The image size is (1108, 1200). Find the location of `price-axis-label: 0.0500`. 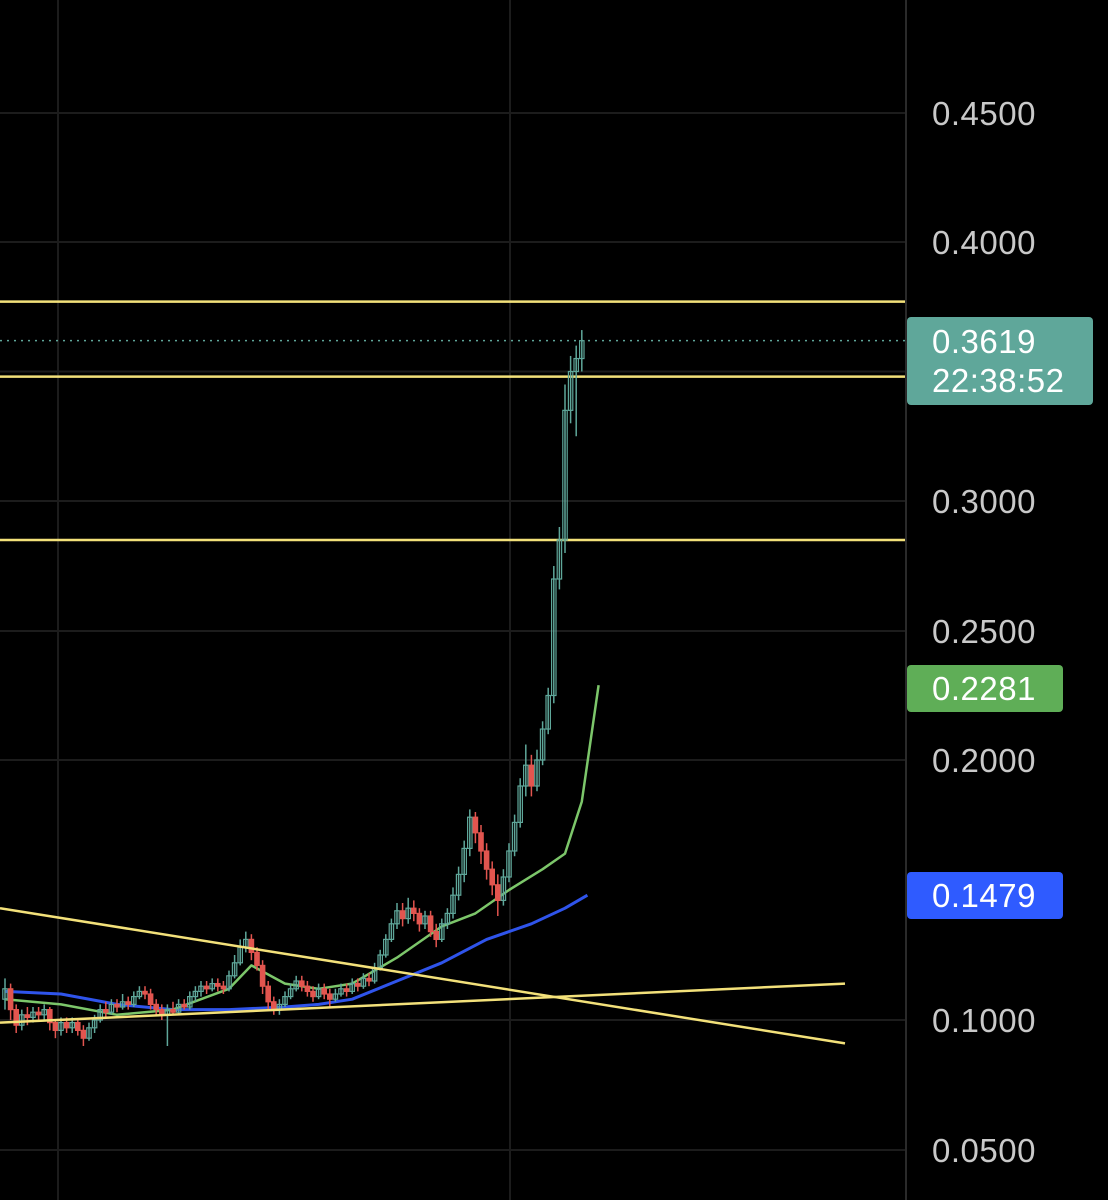

price-axis-label: 0.0500 is located at coordinates (984, 1150).